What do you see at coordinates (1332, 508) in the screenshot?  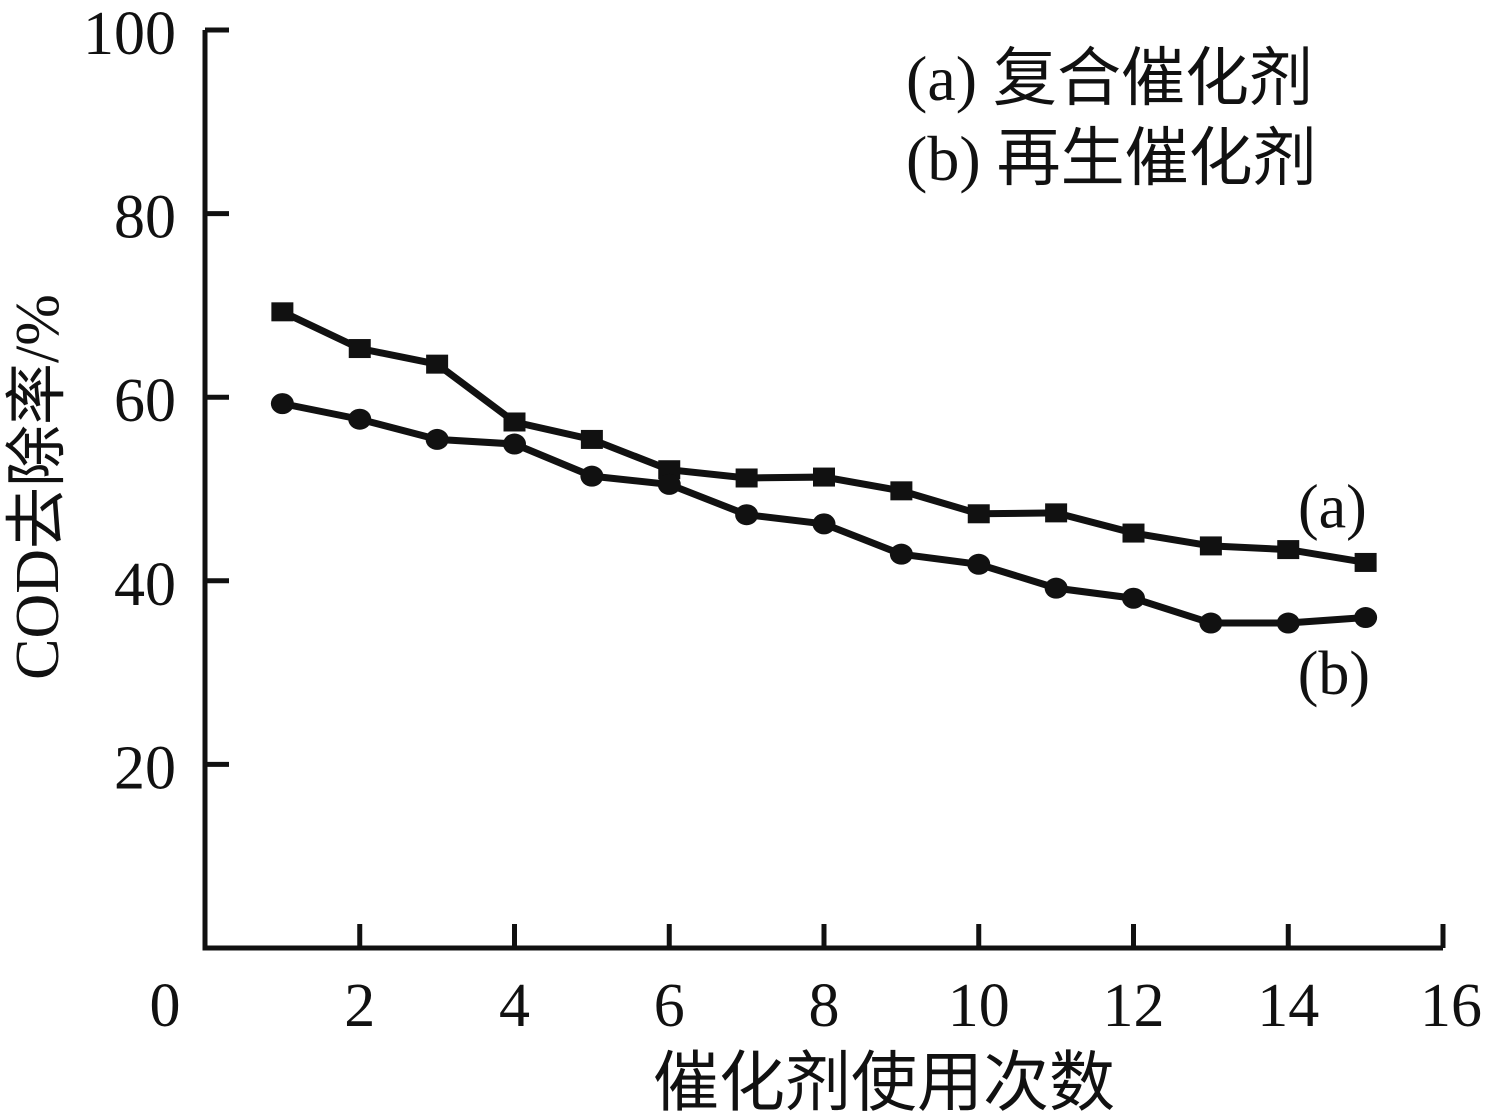 I see `annotation-a: (a)` at bounding box center [1332, 508].